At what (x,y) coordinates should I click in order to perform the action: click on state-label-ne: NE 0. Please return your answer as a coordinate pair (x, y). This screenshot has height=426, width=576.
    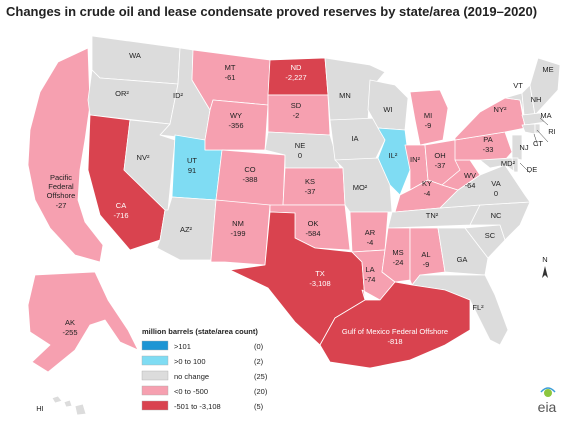
    Looking at the image, I should click on (300, 150).